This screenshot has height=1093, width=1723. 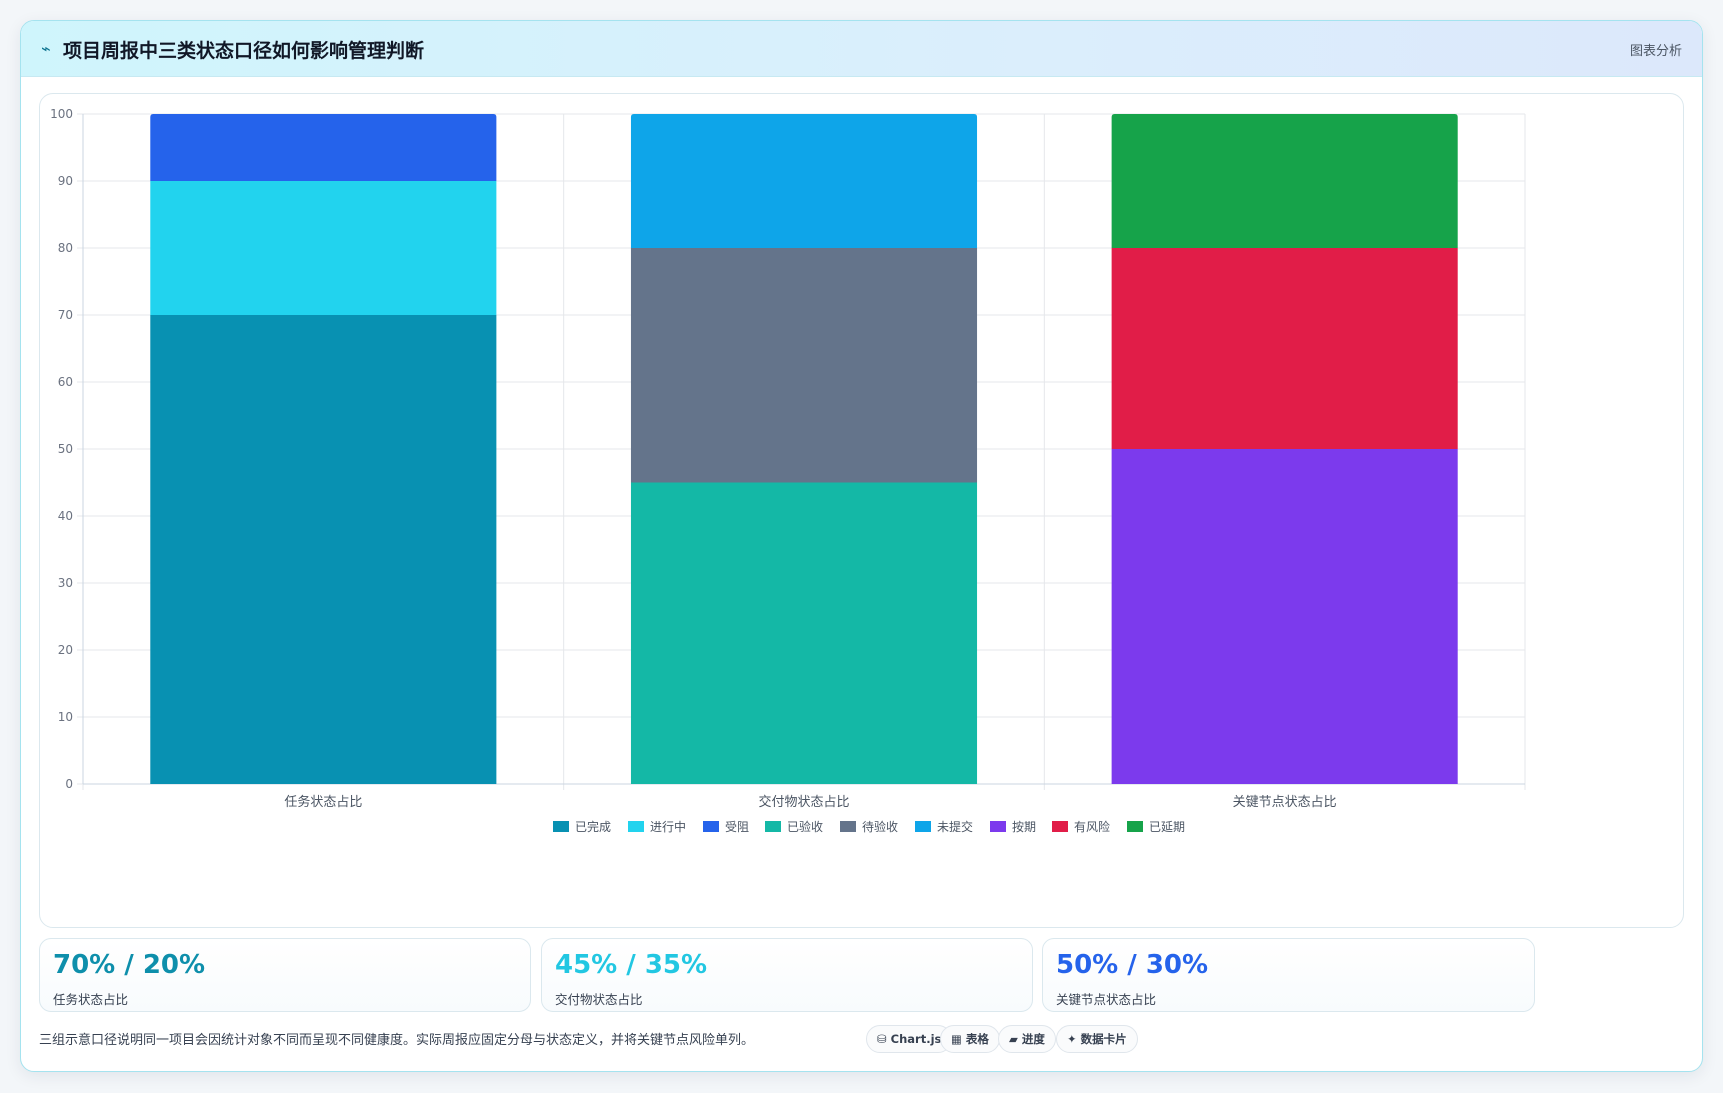 What do you see at coordinates (65, 315) in the screenshot?
I see `y-tick-label: 70` at bounding box center [65, 315].